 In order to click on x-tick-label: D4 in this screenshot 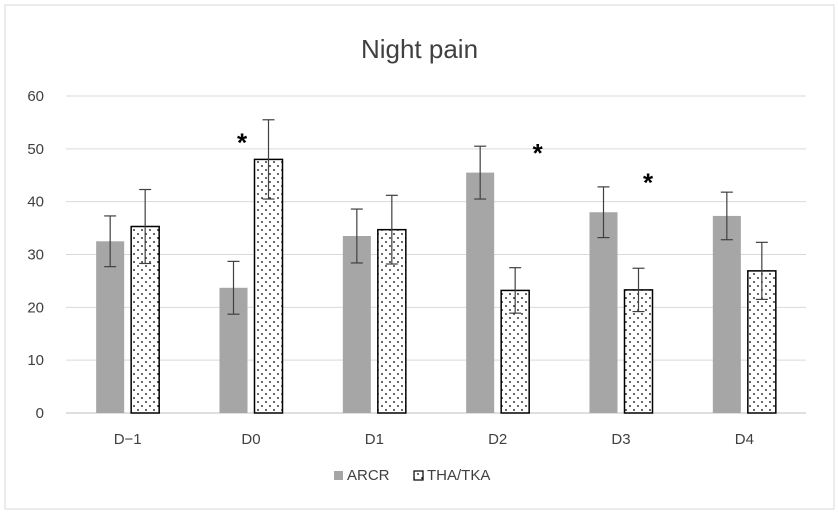, I will do `click(744, 439)`.